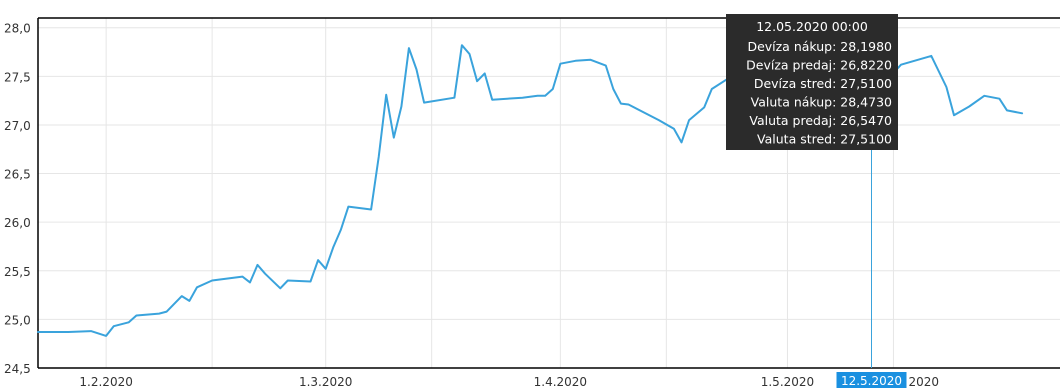 This screenshot has width=1060, height=388. What do you see at coordinates (819, 65) in the screenshot?
I see `tooltip-row: Devíza predaj: 26,8220` at bounding box center [819, 65].